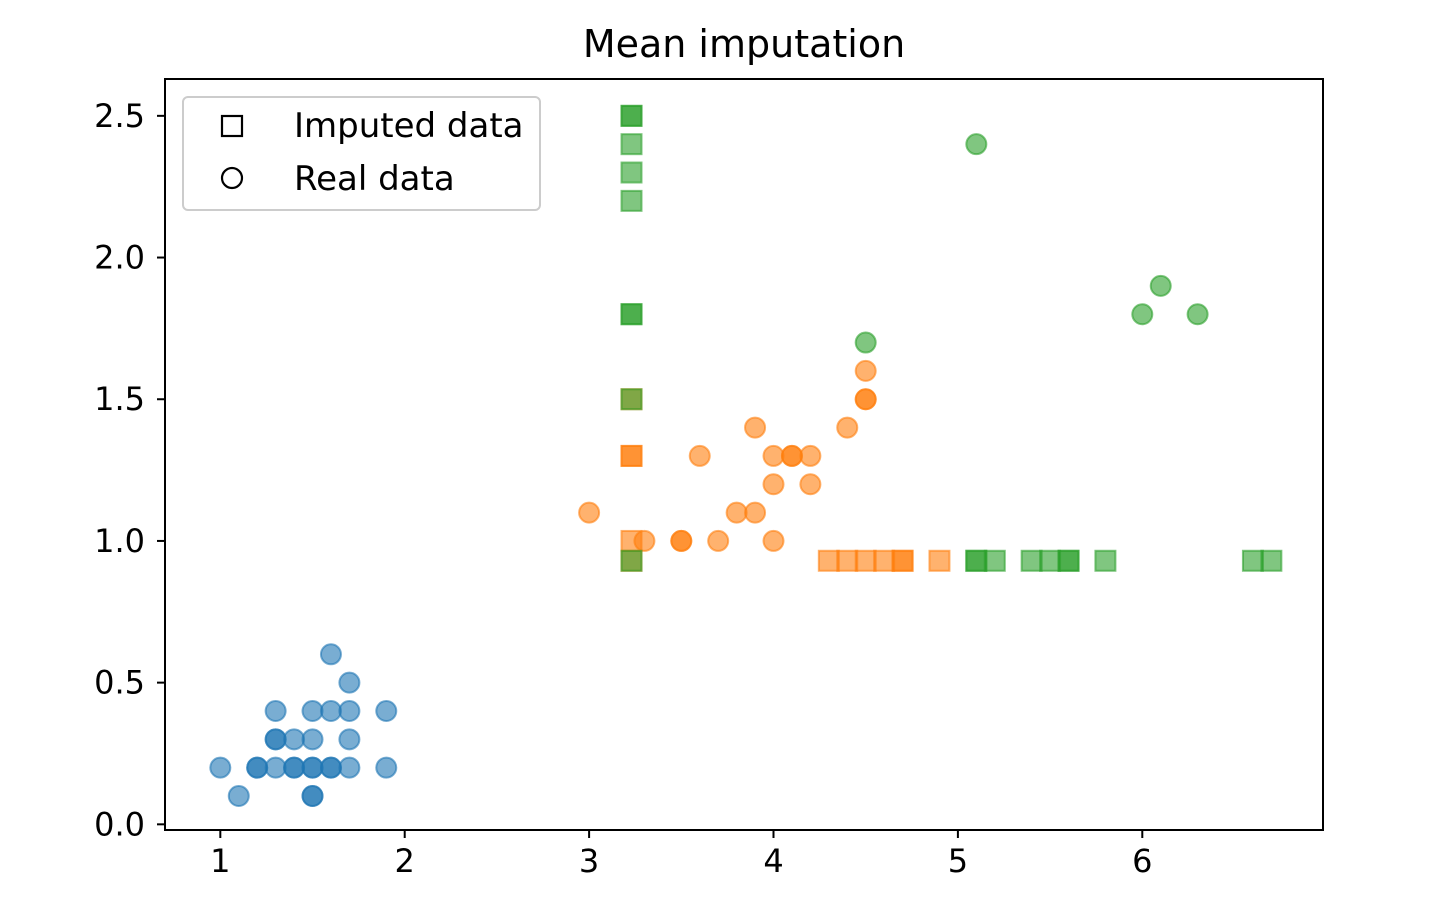 This screenshot has width=1444, height=910. What do you see at coordinates (681, 855) in the screenshot?
I see `x-axis: 1 2 3 4 5 6` at bounding box center [681, 855].